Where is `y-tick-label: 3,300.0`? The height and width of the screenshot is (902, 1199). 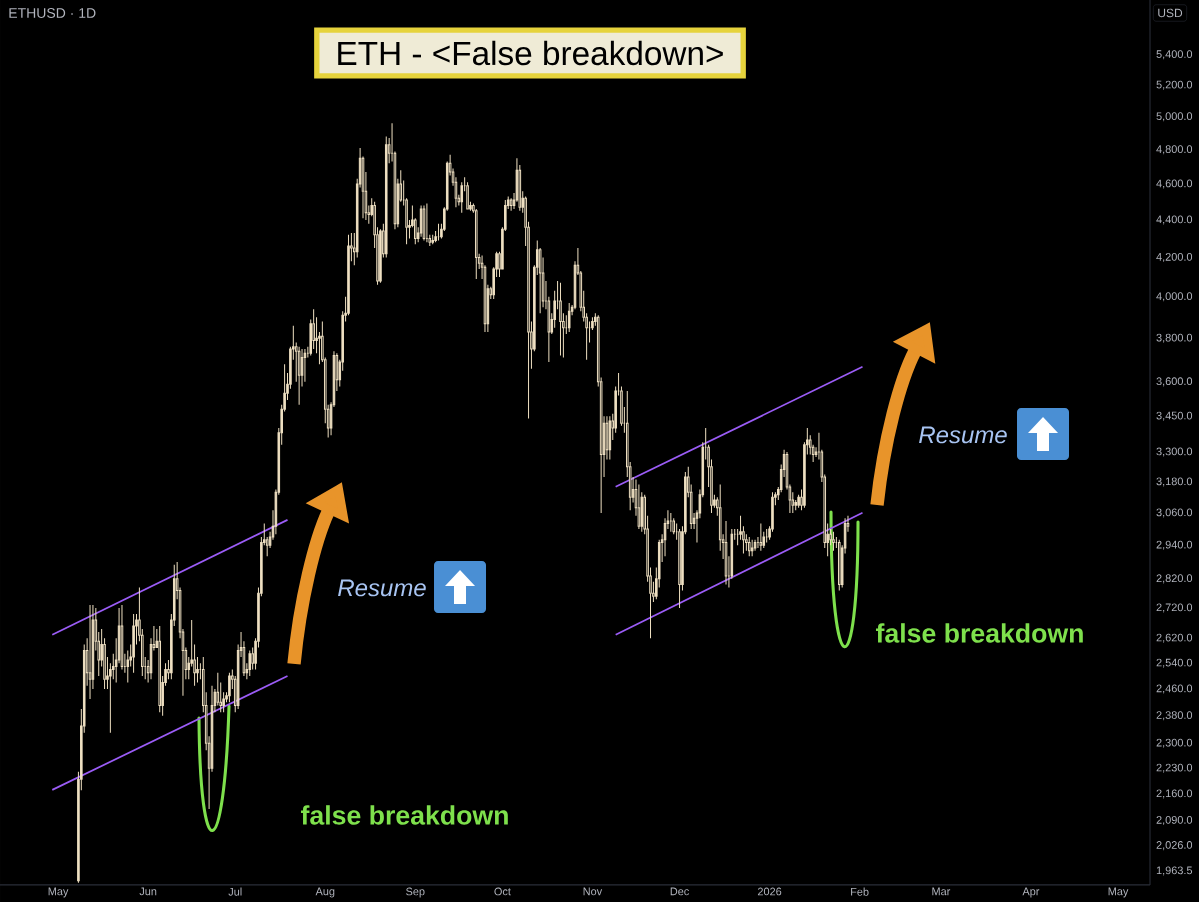 y-tick-label: 3,300.0 is located at coordinates (1174, 452).